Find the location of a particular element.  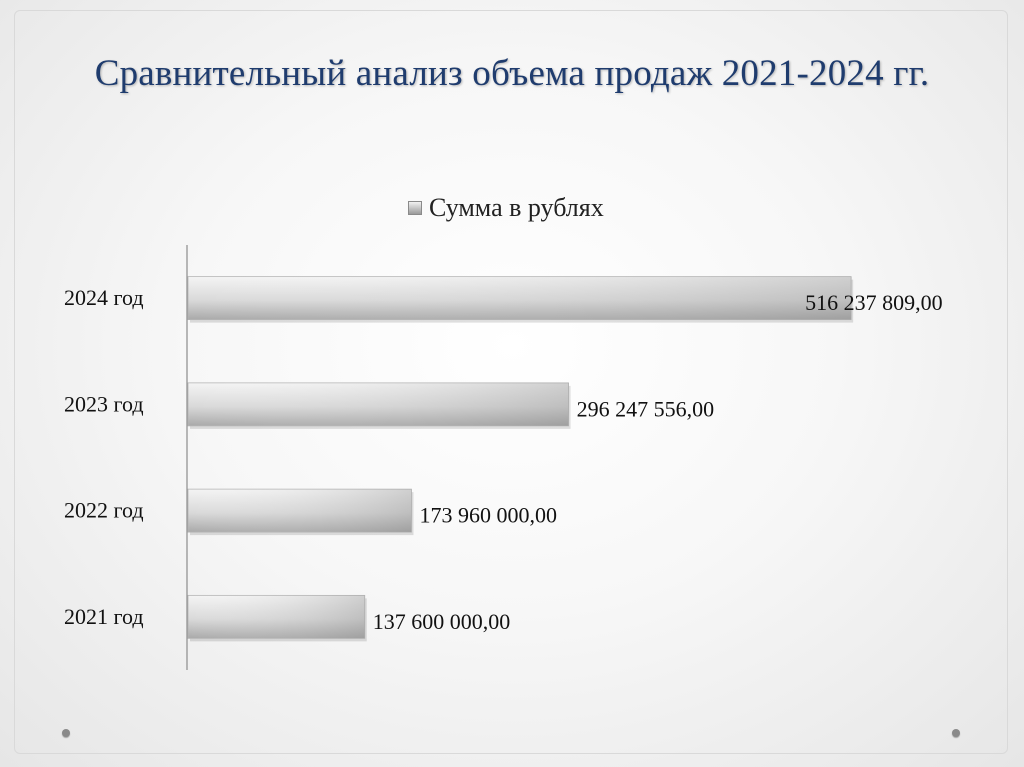

value-label: 296 247 556,00 is located at coordinates (646, 408).